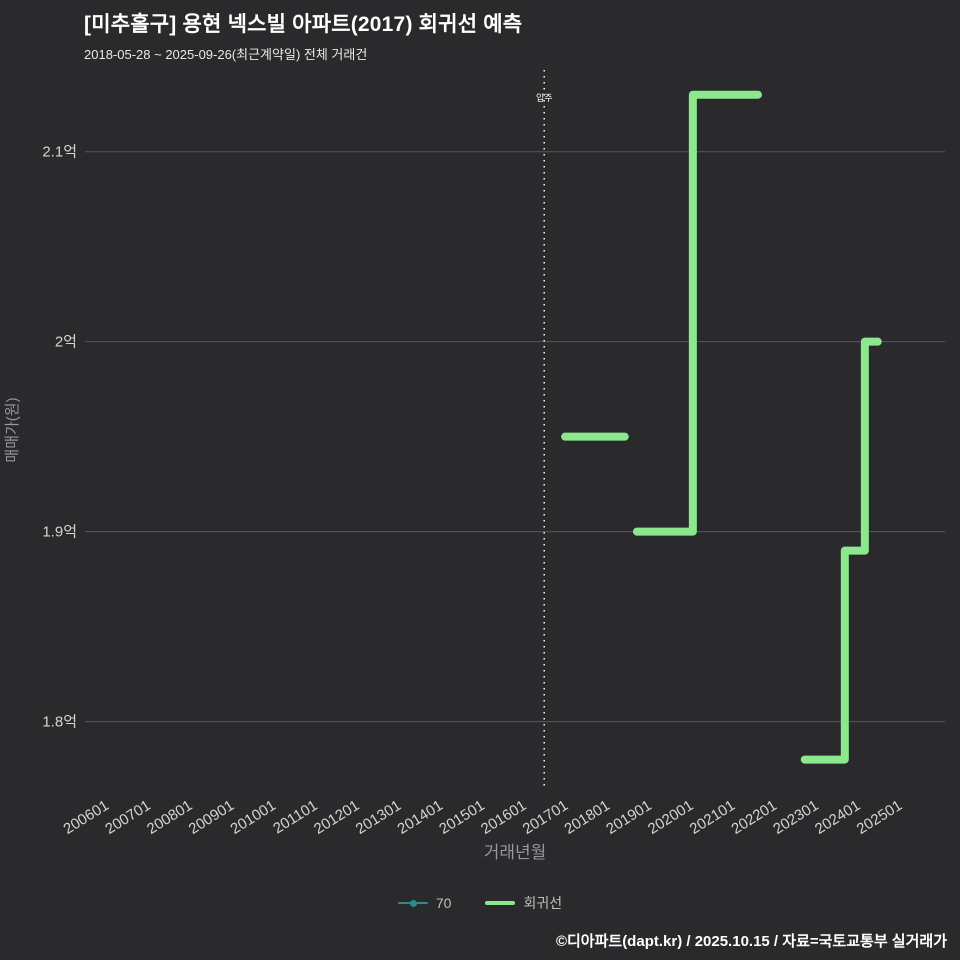 The image size is (960, 960). Describe the element at coordinates (480, 903) in the screenshot. I see `chart-legend: 70 회귀선` at that location.